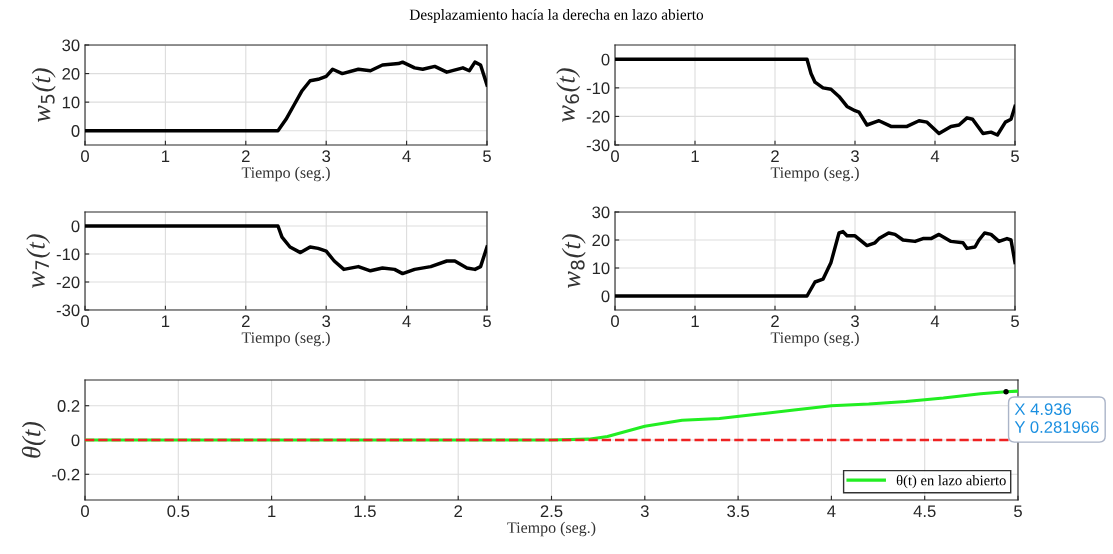 This screenshot has width=1113, height=554. Describe the element at coordinates (66, 474) in the screenshot. I see `y-tick-label: -0.2` at that location.